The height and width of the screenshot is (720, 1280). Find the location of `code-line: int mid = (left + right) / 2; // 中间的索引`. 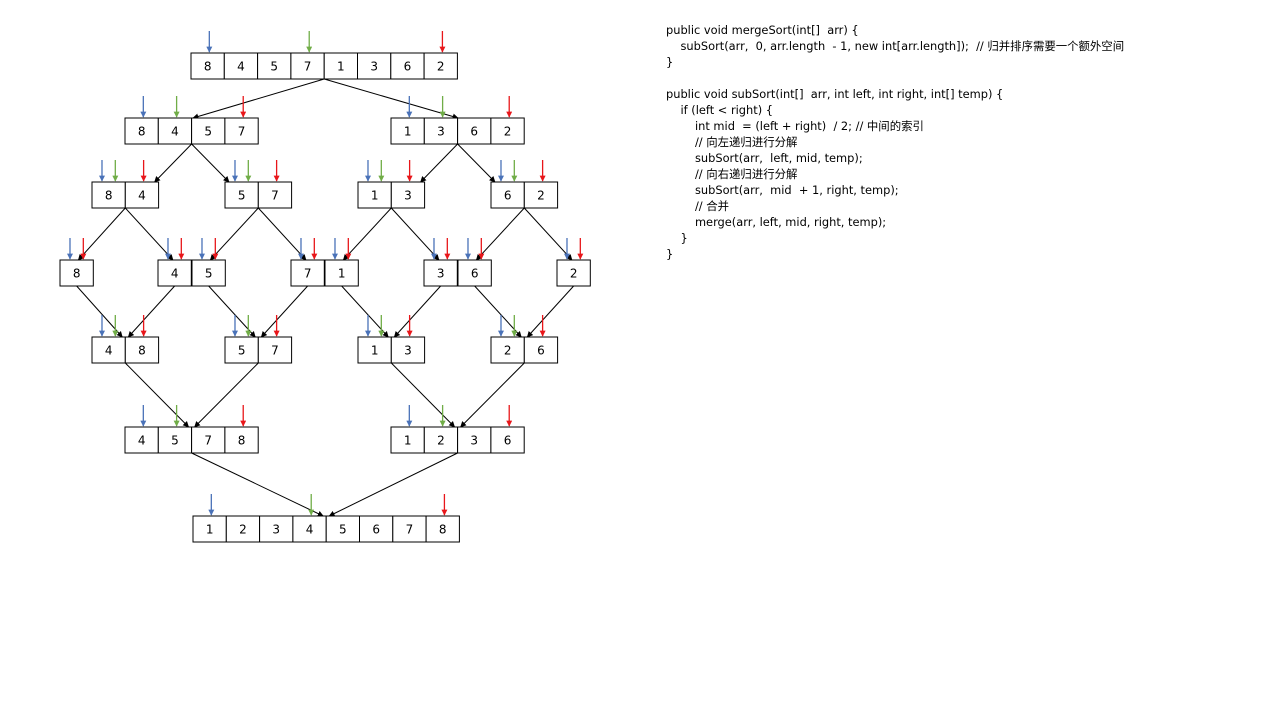

code-line: int mid = (left + right) / 2; // 中间的索引 is located at coordinates (795, 126).